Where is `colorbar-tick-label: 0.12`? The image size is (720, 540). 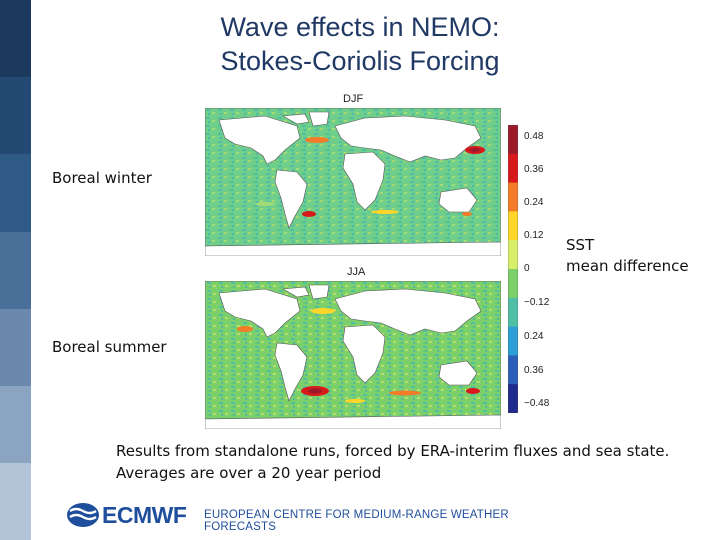
colorbar-tick-label: 0.12 is located at coordinates (534, 235).